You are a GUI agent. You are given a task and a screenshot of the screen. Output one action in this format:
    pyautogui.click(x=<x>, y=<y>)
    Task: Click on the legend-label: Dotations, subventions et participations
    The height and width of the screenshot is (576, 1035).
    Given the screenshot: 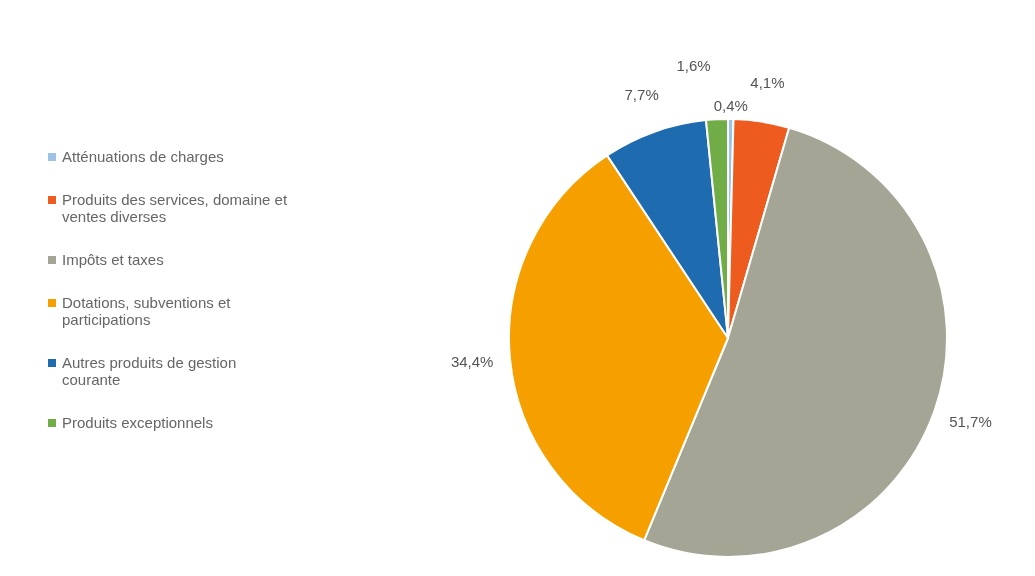 What is the action you would take?
    pyautogui.click(x=147, y=311)
    